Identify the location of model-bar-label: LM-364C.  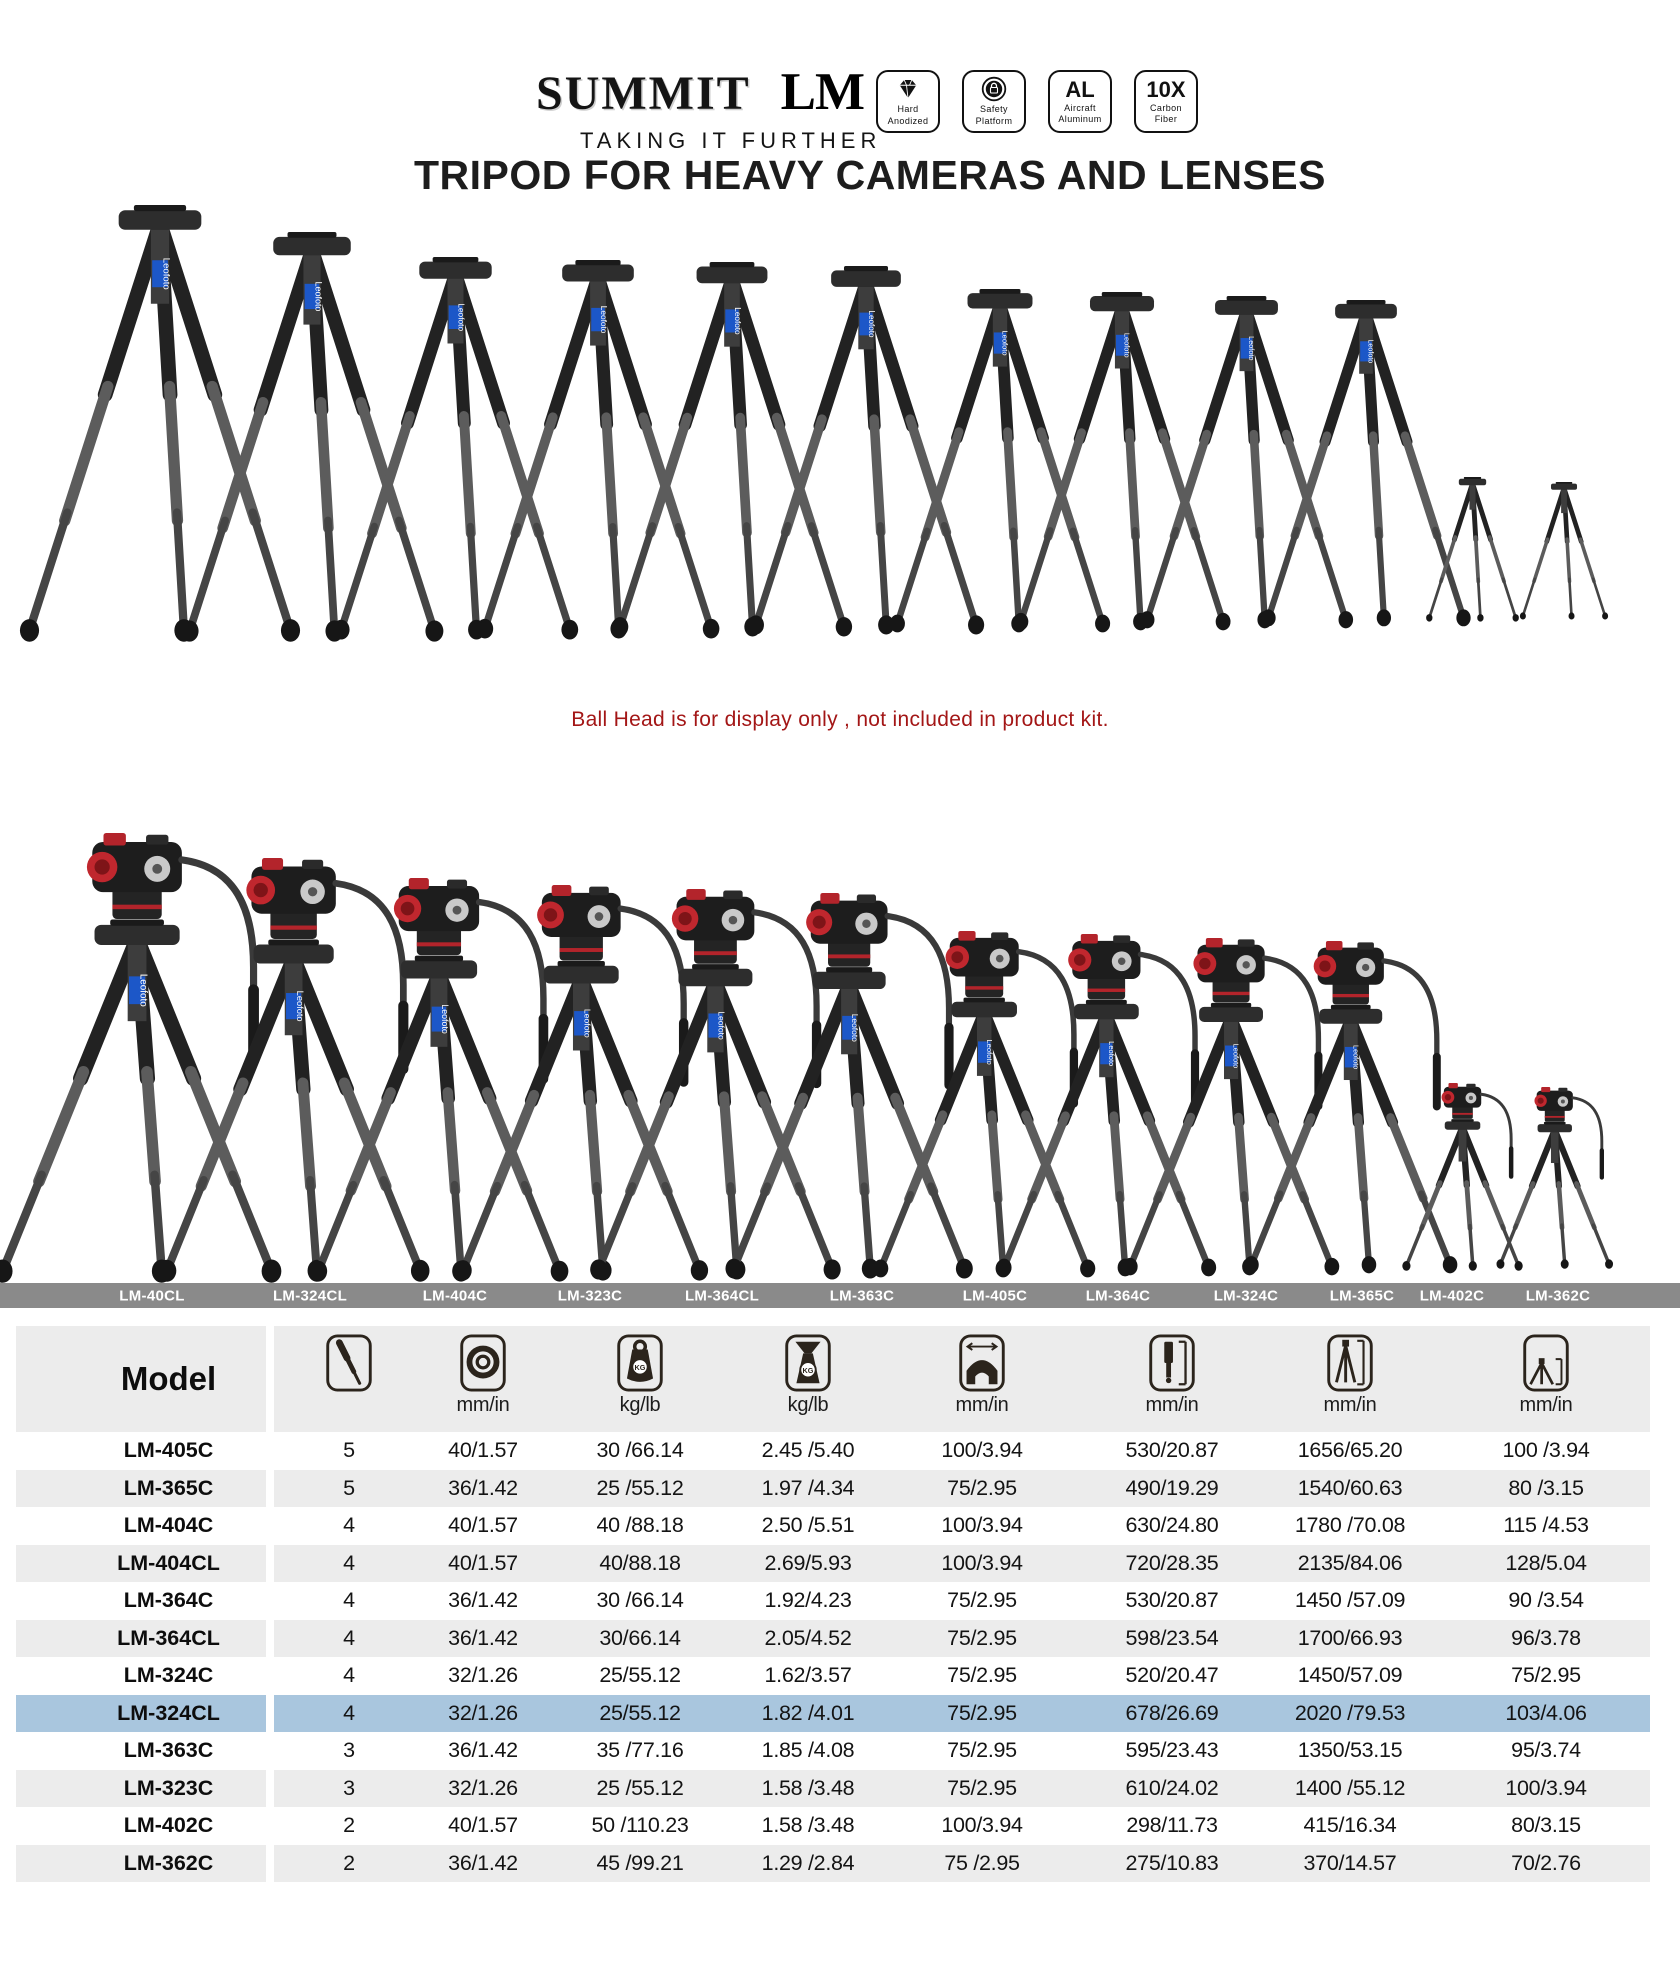
(1118, 1295).